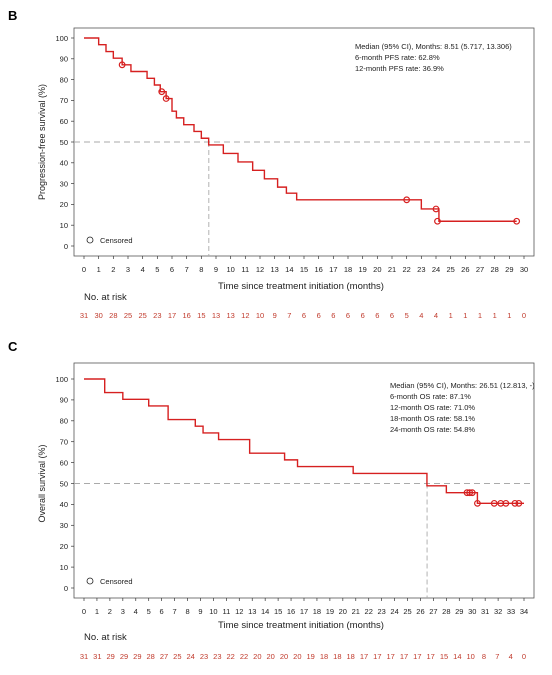 The image size is (552, 675). Describe the element at coordinates (470, 656) in the screenshot. I see `risk-count: 10` at that location.